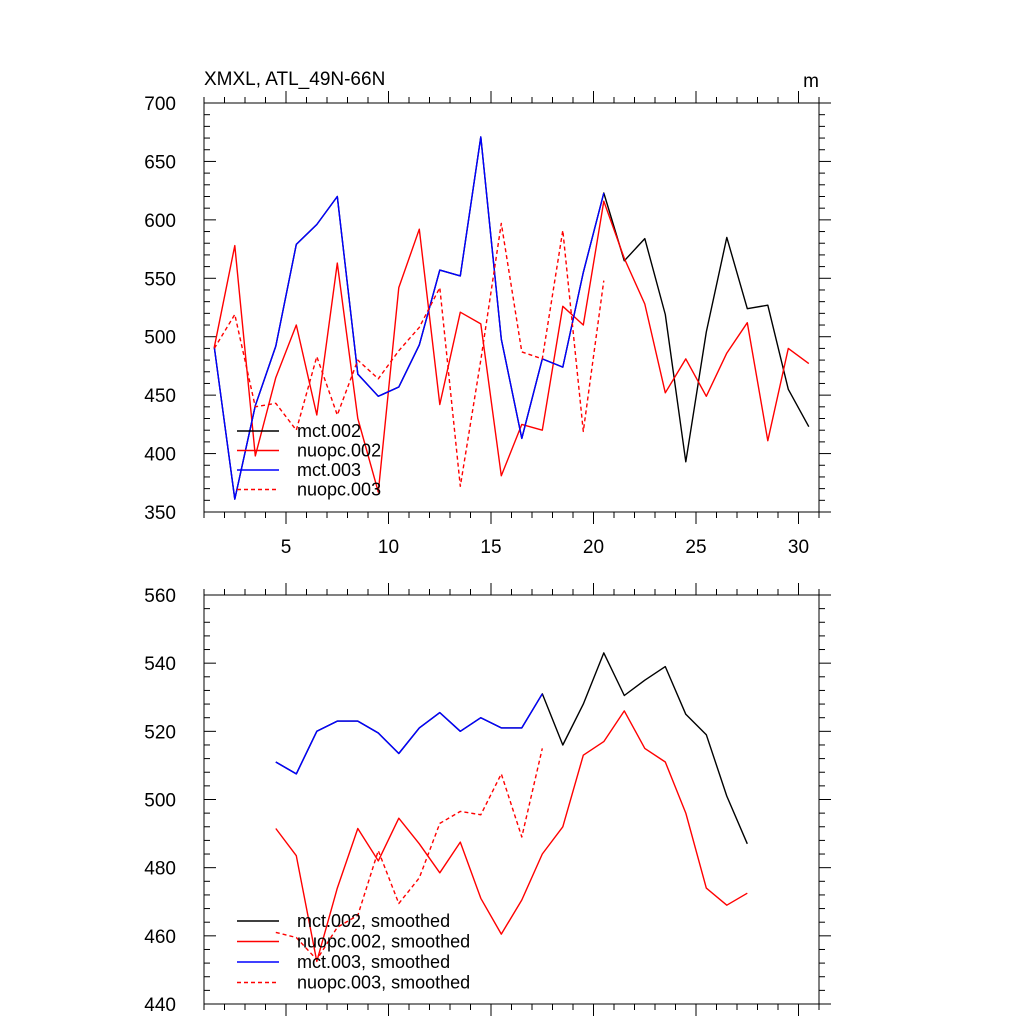  I want to click on legend-label: mct.002, smoothed, so click(373, 921).